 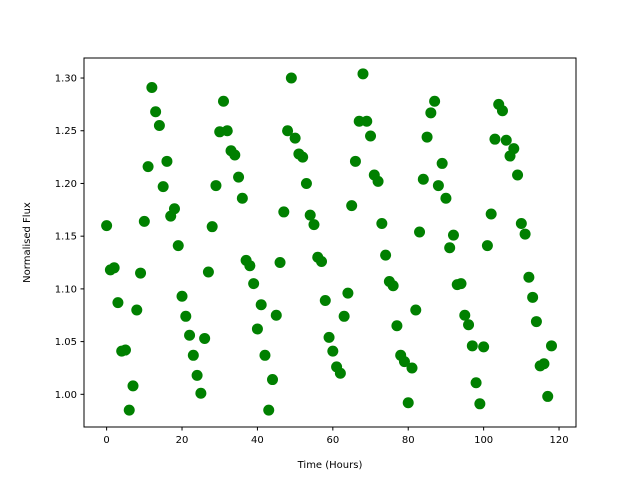 I want to click on x-tick-label: 100, so click(x=483, y=440).